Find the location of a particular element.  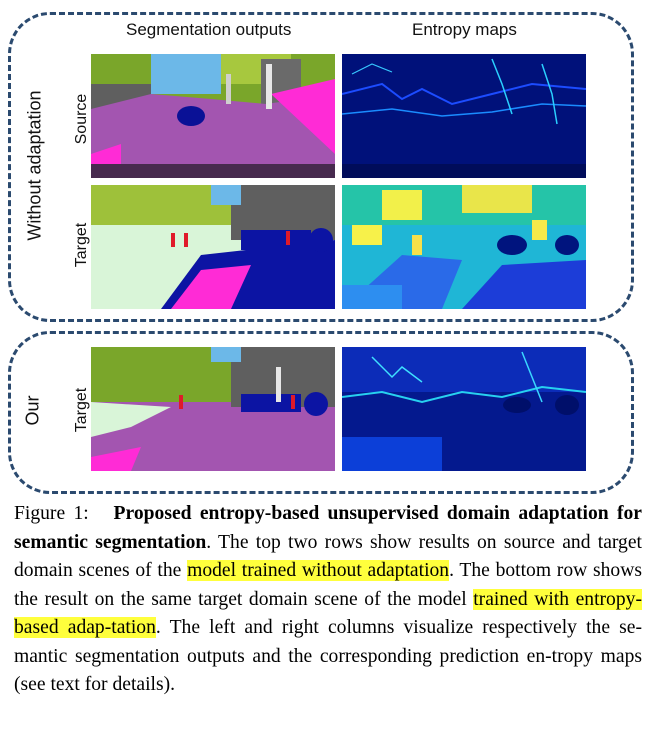

seg-source-panel is located at coordinates (213, 116).